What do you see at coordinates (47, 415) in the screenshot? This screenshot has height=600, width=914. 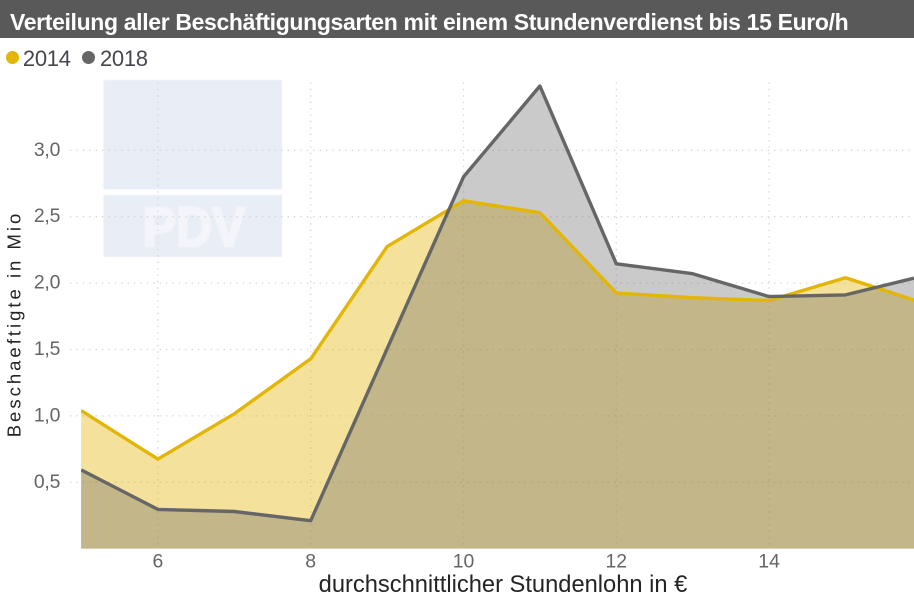 I see `svg-text: 1,0` at bounding box center [47, 415].